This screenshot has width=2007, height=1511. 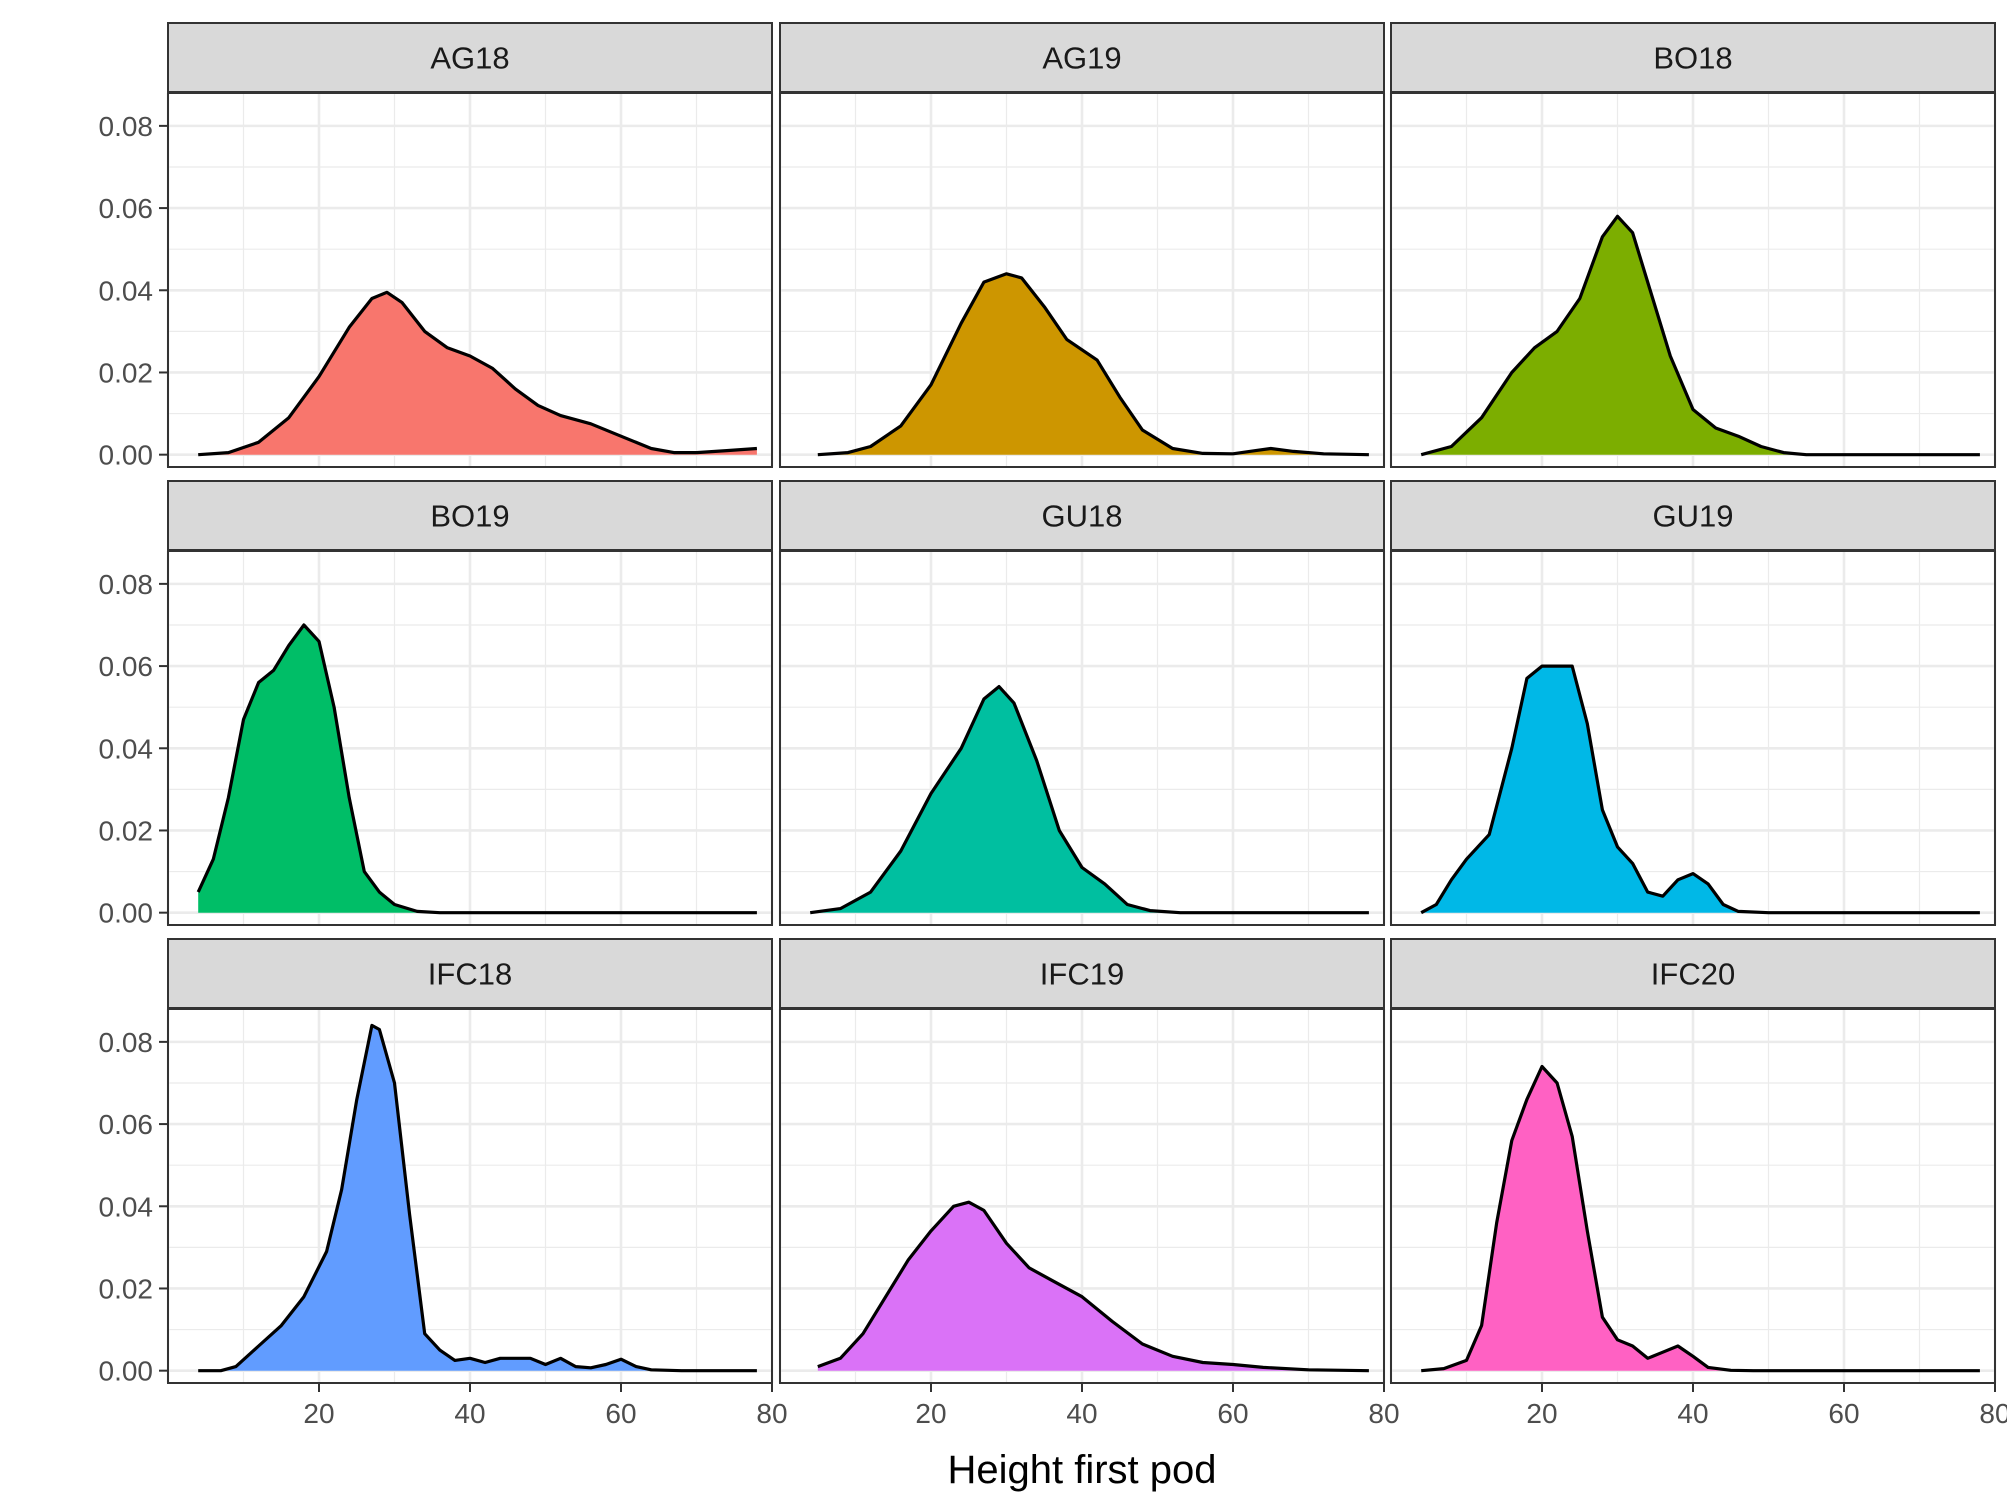 I want to click on strip-ag18, so click(x=470, y=57).